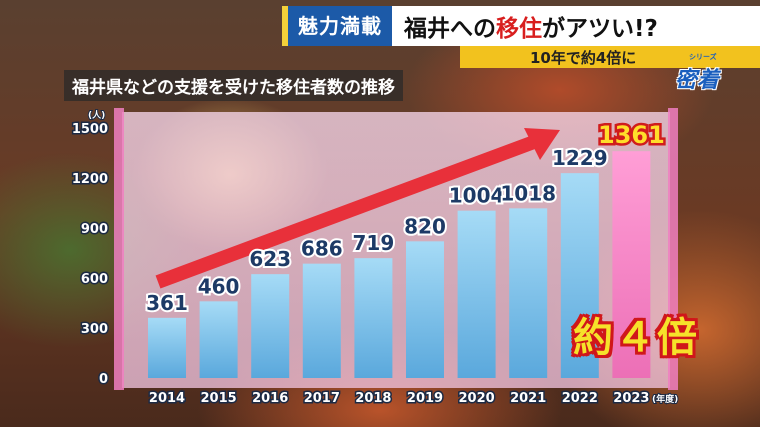  Describe the element at coordinates (631, 135) in the screenshot. I see `value-label-2023: 1361` at that location.